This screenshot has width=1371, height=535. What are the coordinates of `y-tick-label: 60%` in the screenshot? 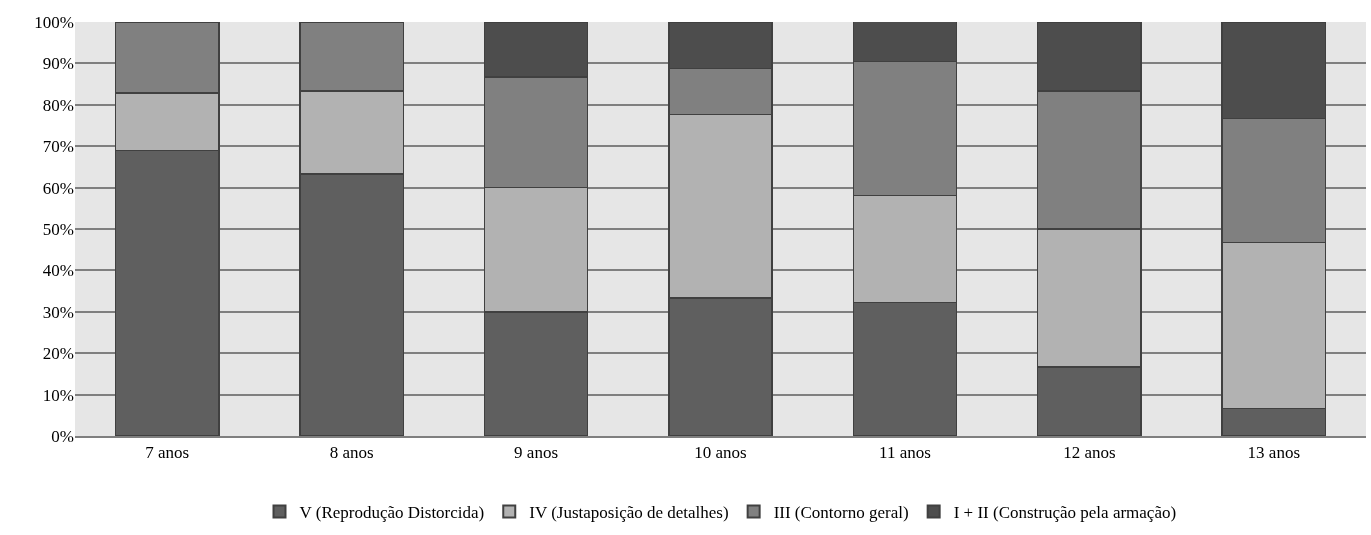 It's located at (58, 188).